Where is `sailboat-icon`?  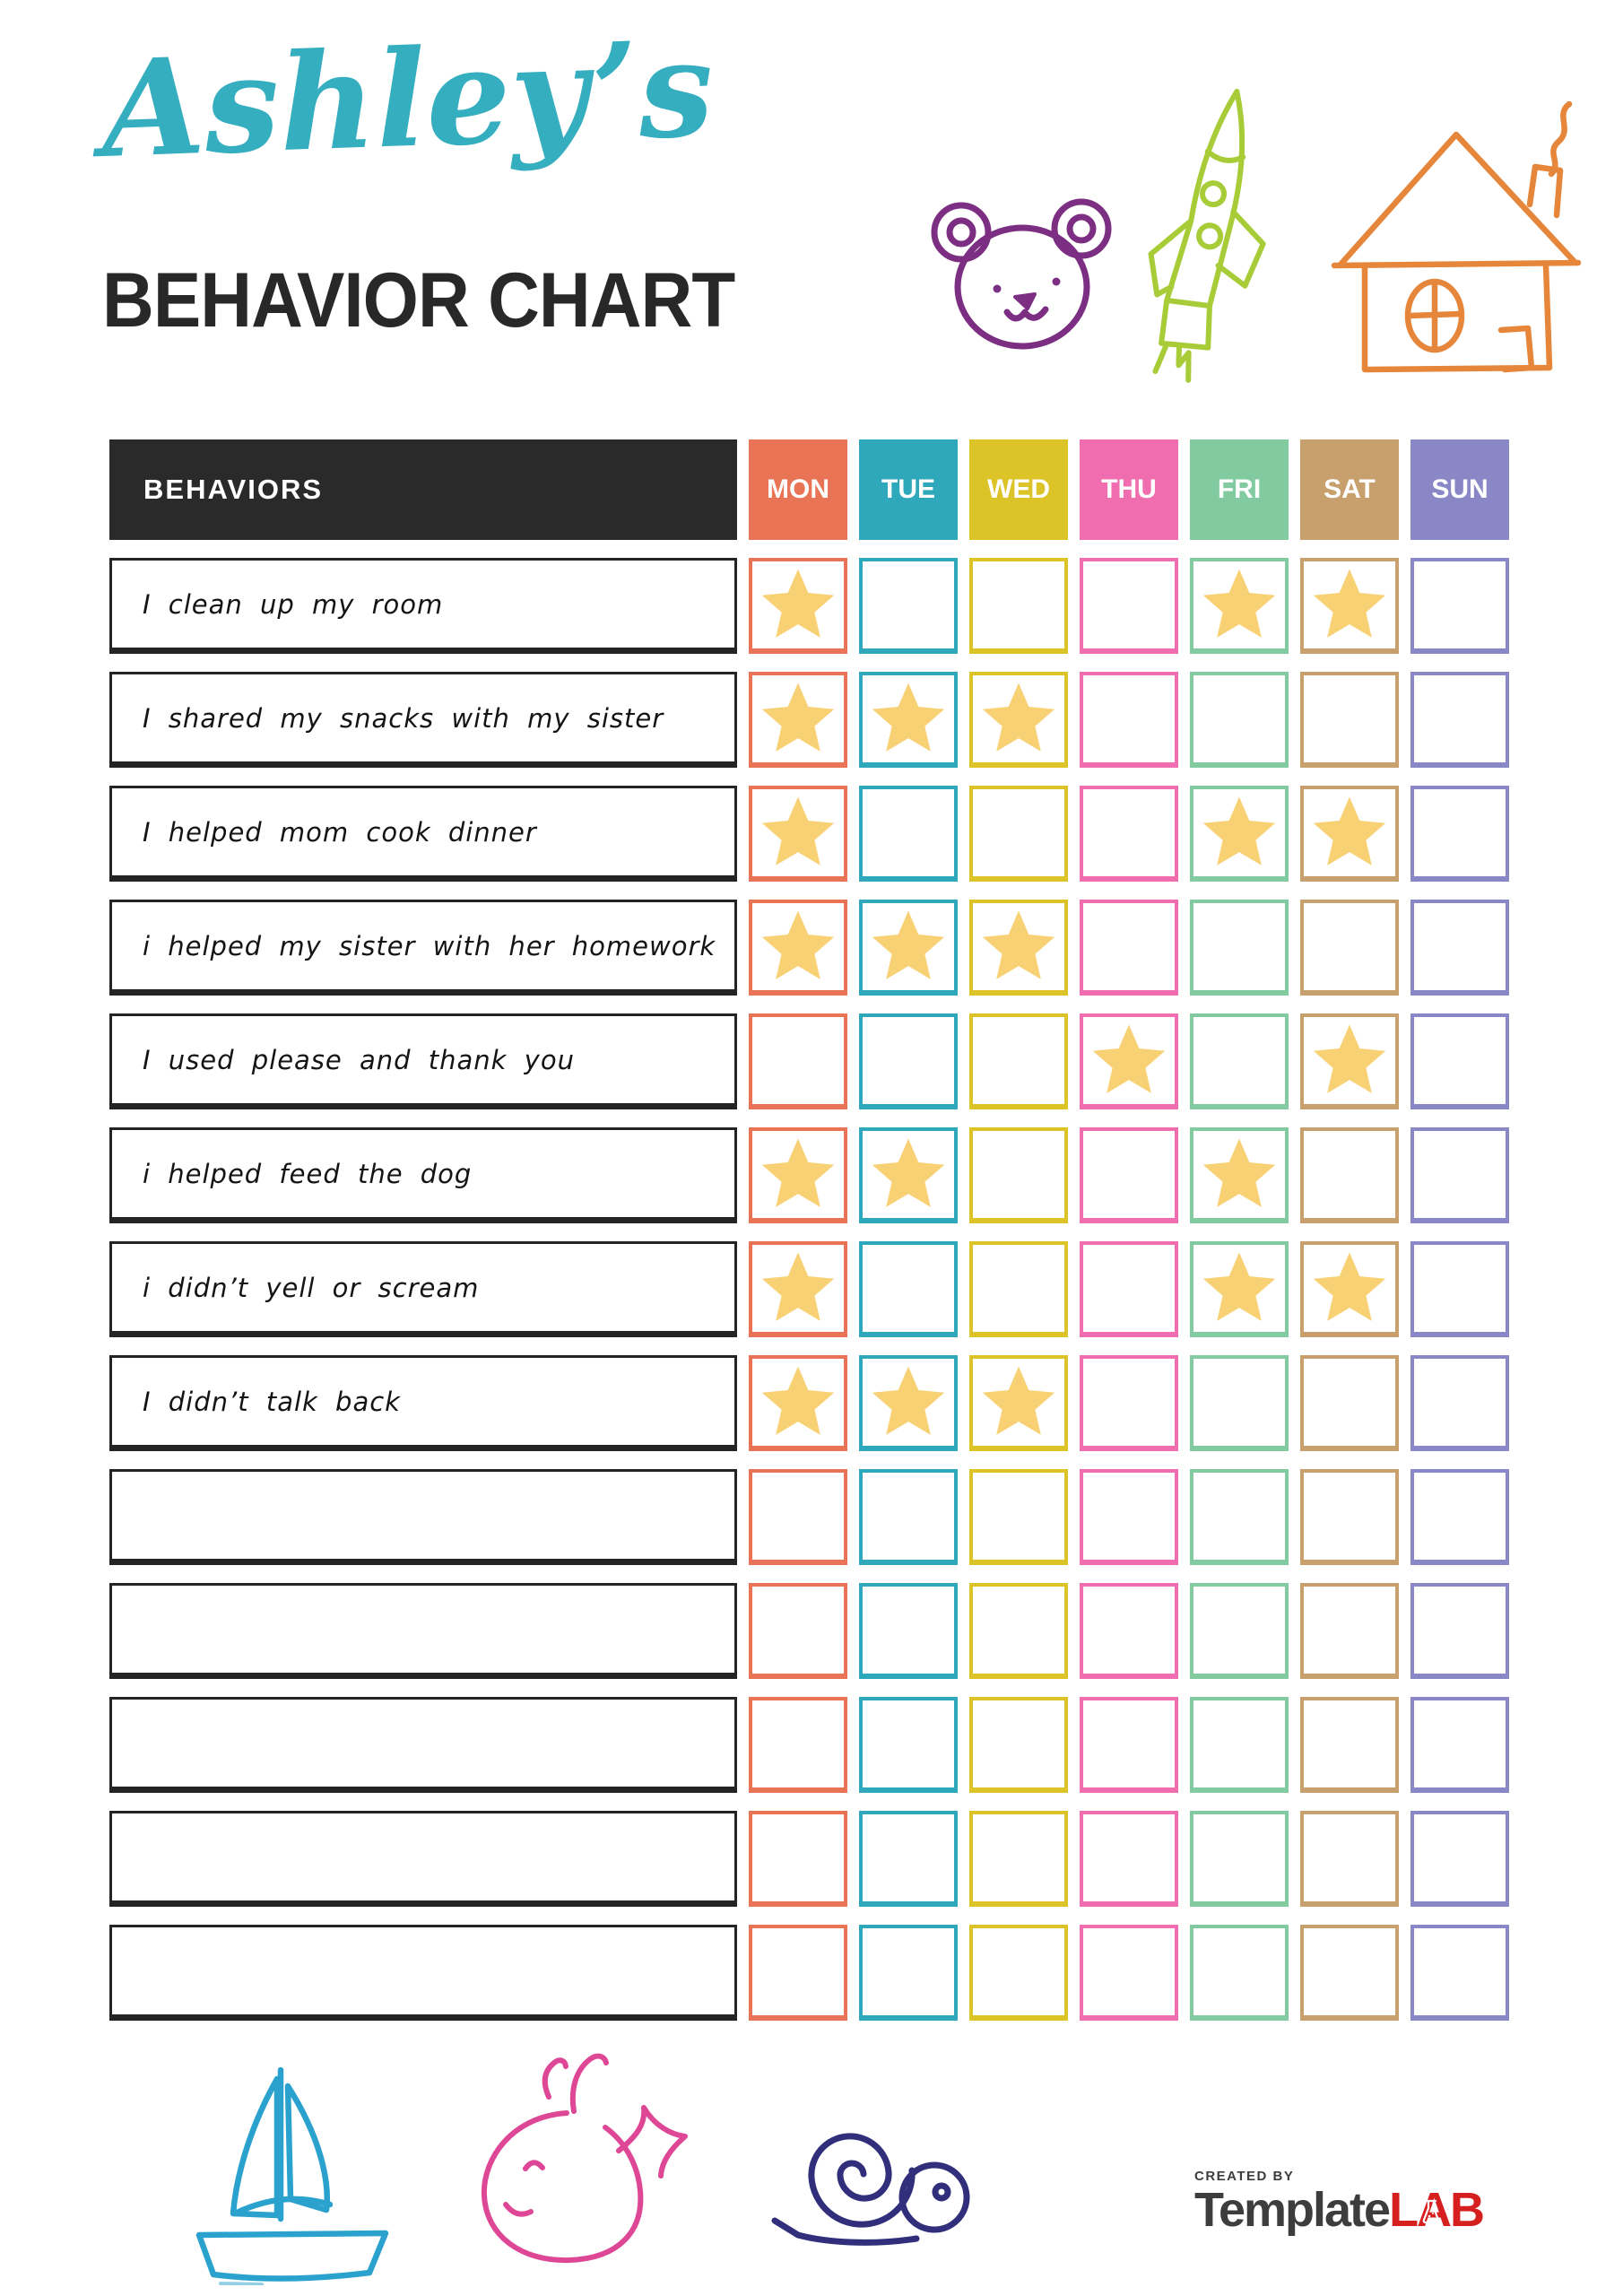 sailboat-icon is located at coordinates (284, 2172).